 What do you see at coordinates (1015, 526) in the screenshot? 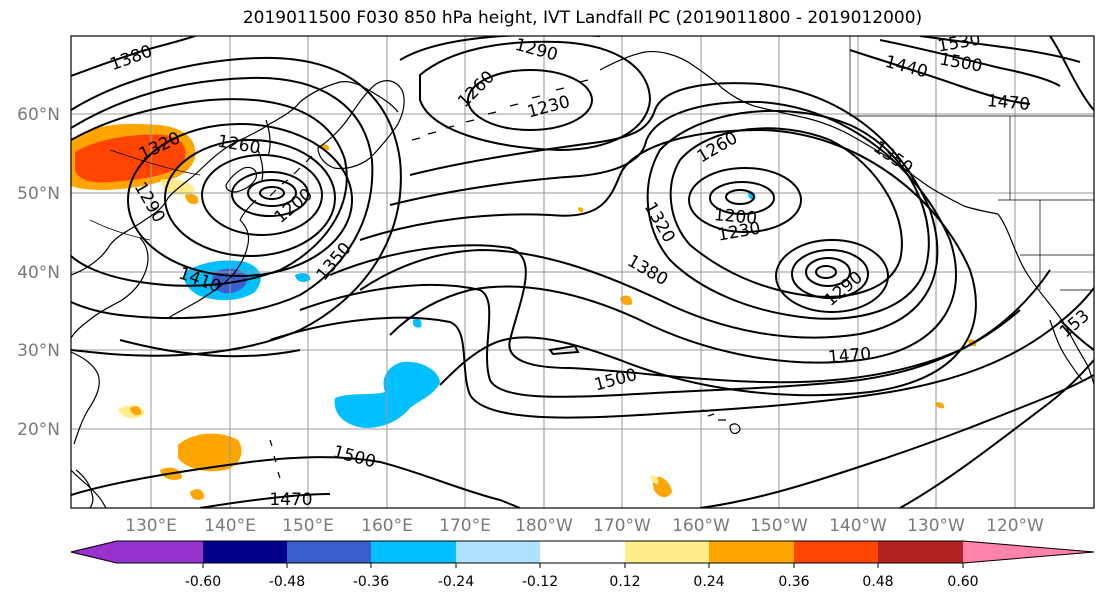
I see `lon-label-120w: 120°W` at bounding box center [1015, 526].